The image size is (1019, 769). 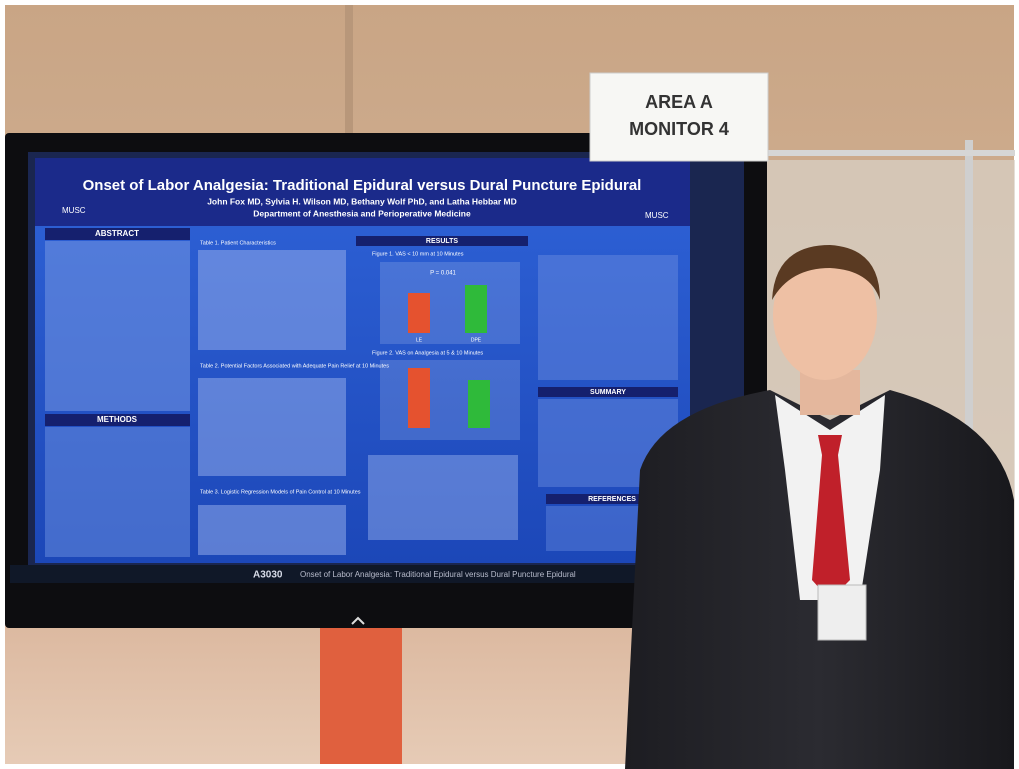 I want to click on section-title: METHODS, so click(x=117, y=419).